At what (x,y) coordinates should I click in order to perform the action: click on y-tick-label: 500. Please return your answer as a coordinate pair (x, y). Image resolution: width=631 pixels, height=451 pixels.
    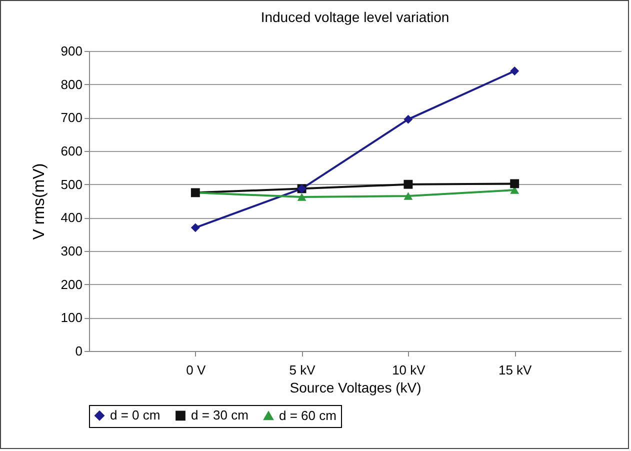
    Looking at the image, I should click on (71, 184).